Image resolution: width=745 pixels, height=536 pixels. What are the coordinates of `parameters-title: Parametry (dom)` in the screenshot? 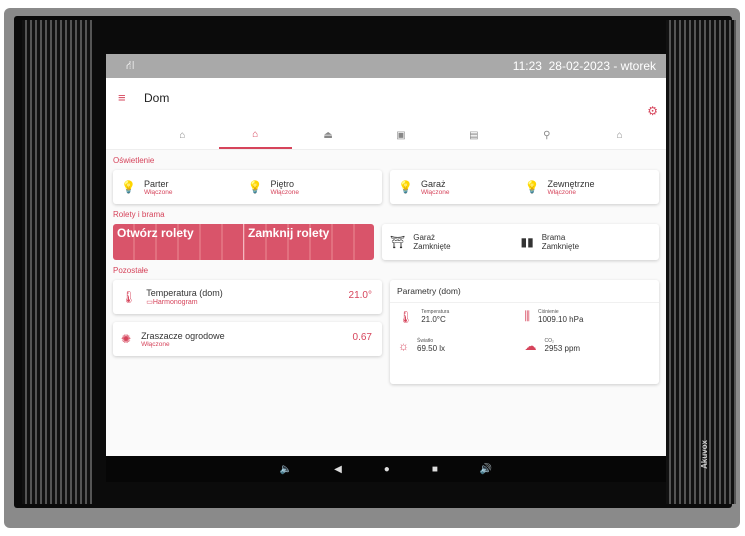 It's located at (524, 291).